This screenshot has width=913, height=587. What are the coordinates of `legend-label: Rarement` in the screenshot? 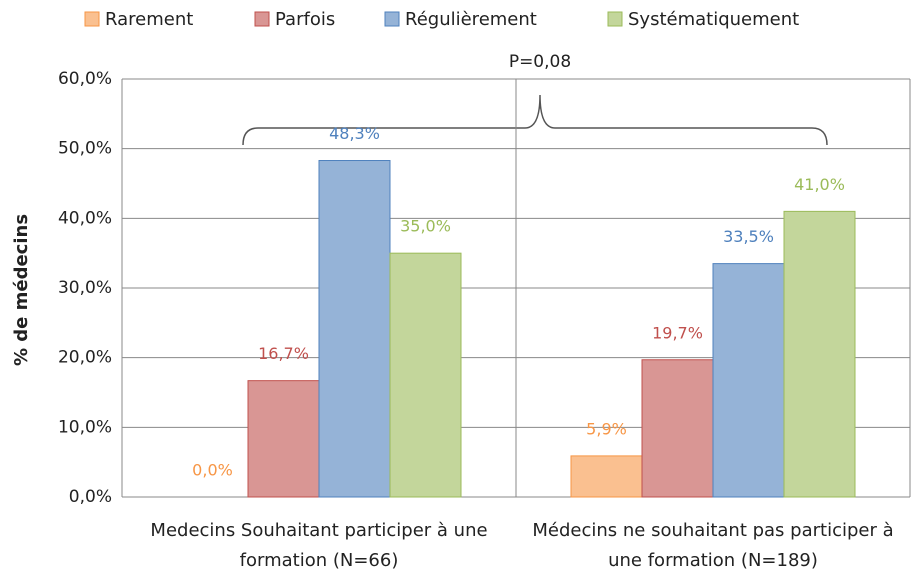 It's located at (149, 19).